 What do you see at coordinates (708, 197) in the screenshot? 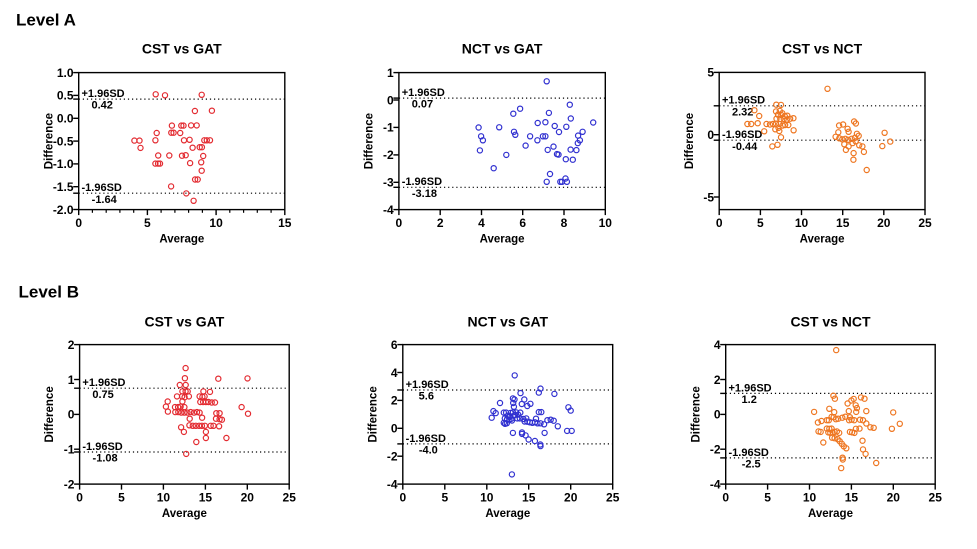
I see `svg-text: -5` at bounding box center [708, 197].